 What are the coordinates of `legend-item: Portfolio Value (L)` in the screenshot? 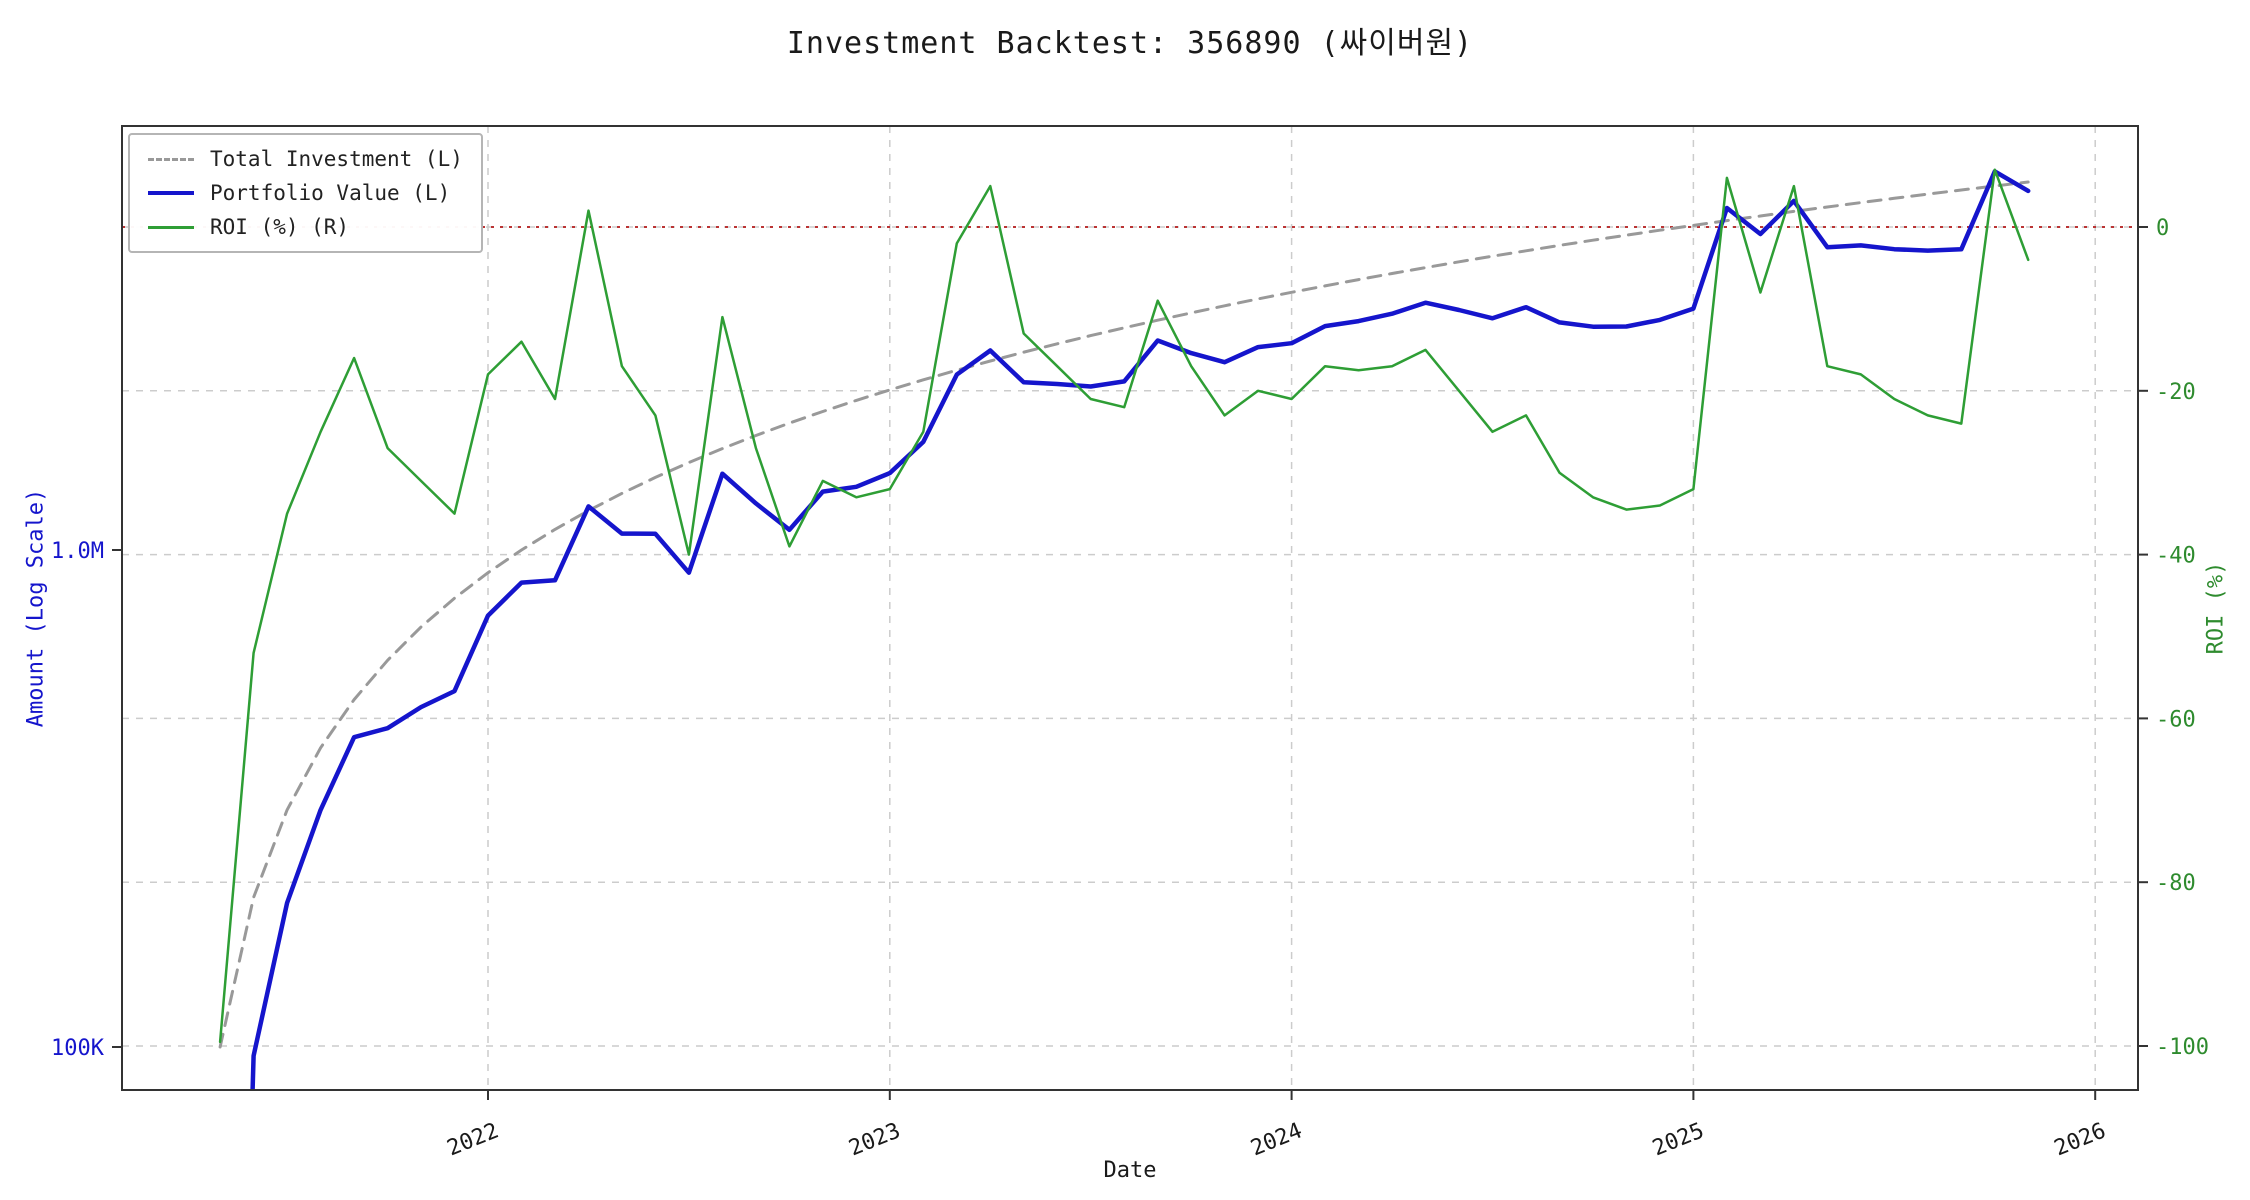 It's located at (305, 193).